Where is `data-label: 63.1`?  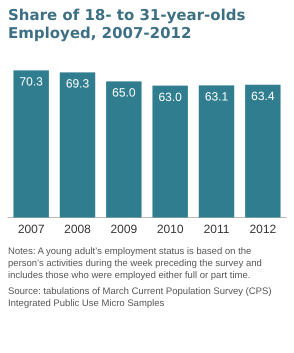
data-label: 63.1 is located at coordinates (216, 97).